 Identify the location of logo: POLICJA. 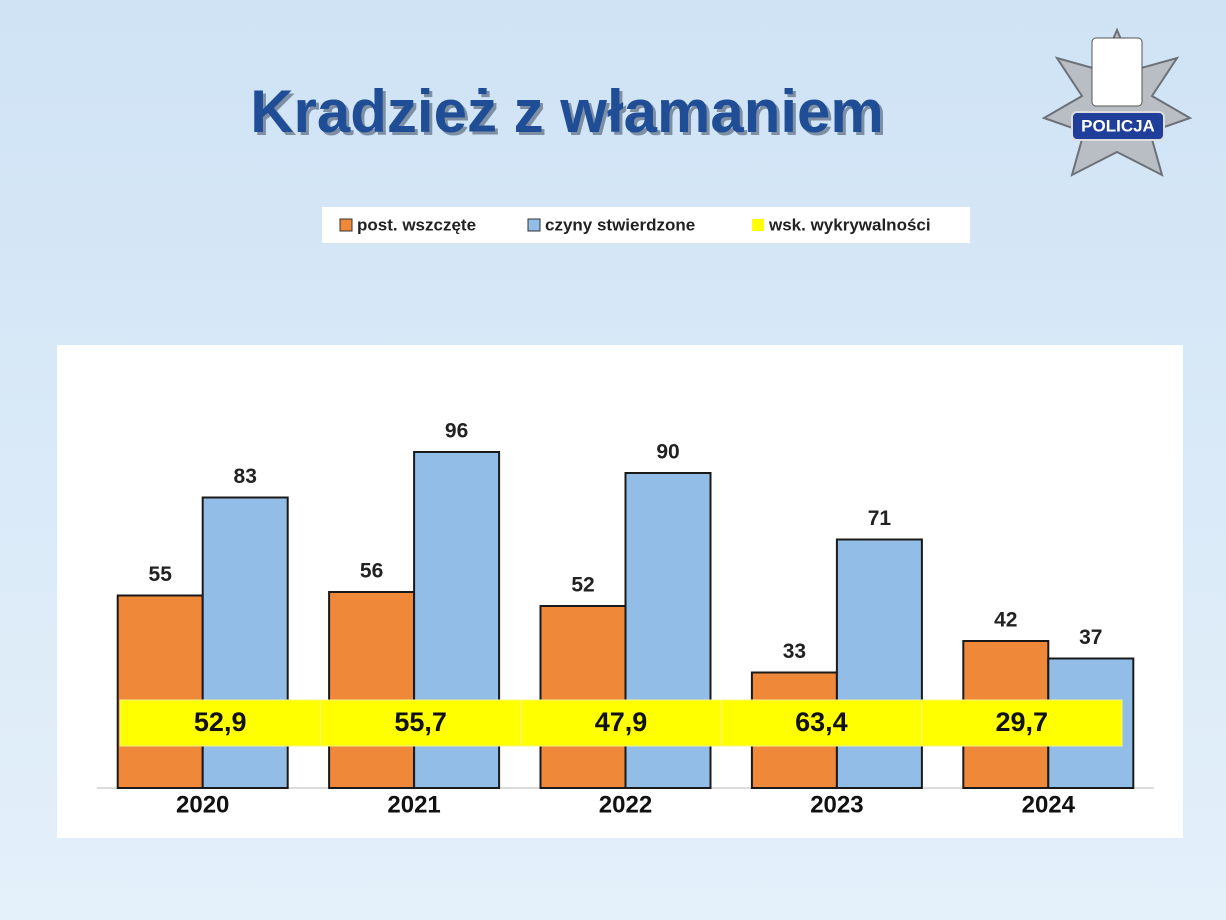
(1117, 102).